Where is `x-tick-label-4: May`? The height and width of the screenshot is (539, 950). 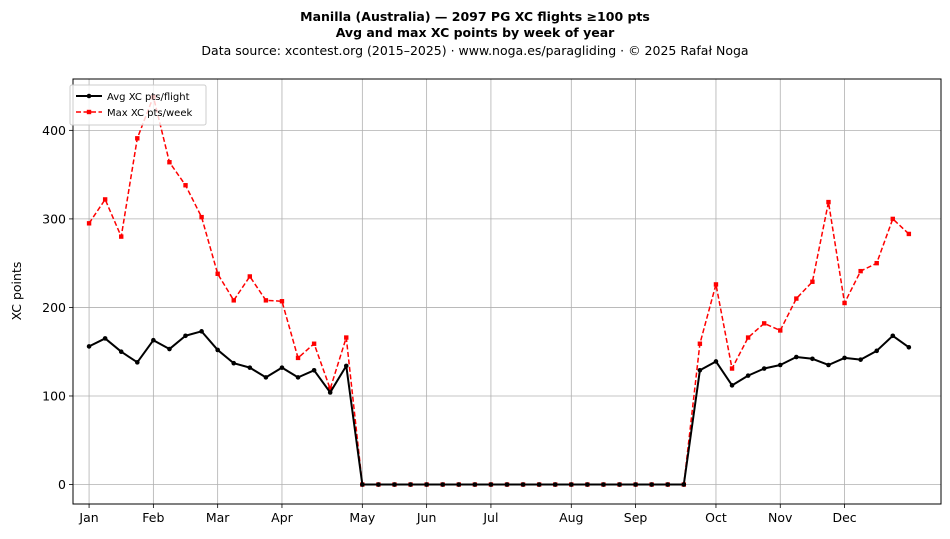
x-tick-label-4: May is located at coordinates (362, 517).